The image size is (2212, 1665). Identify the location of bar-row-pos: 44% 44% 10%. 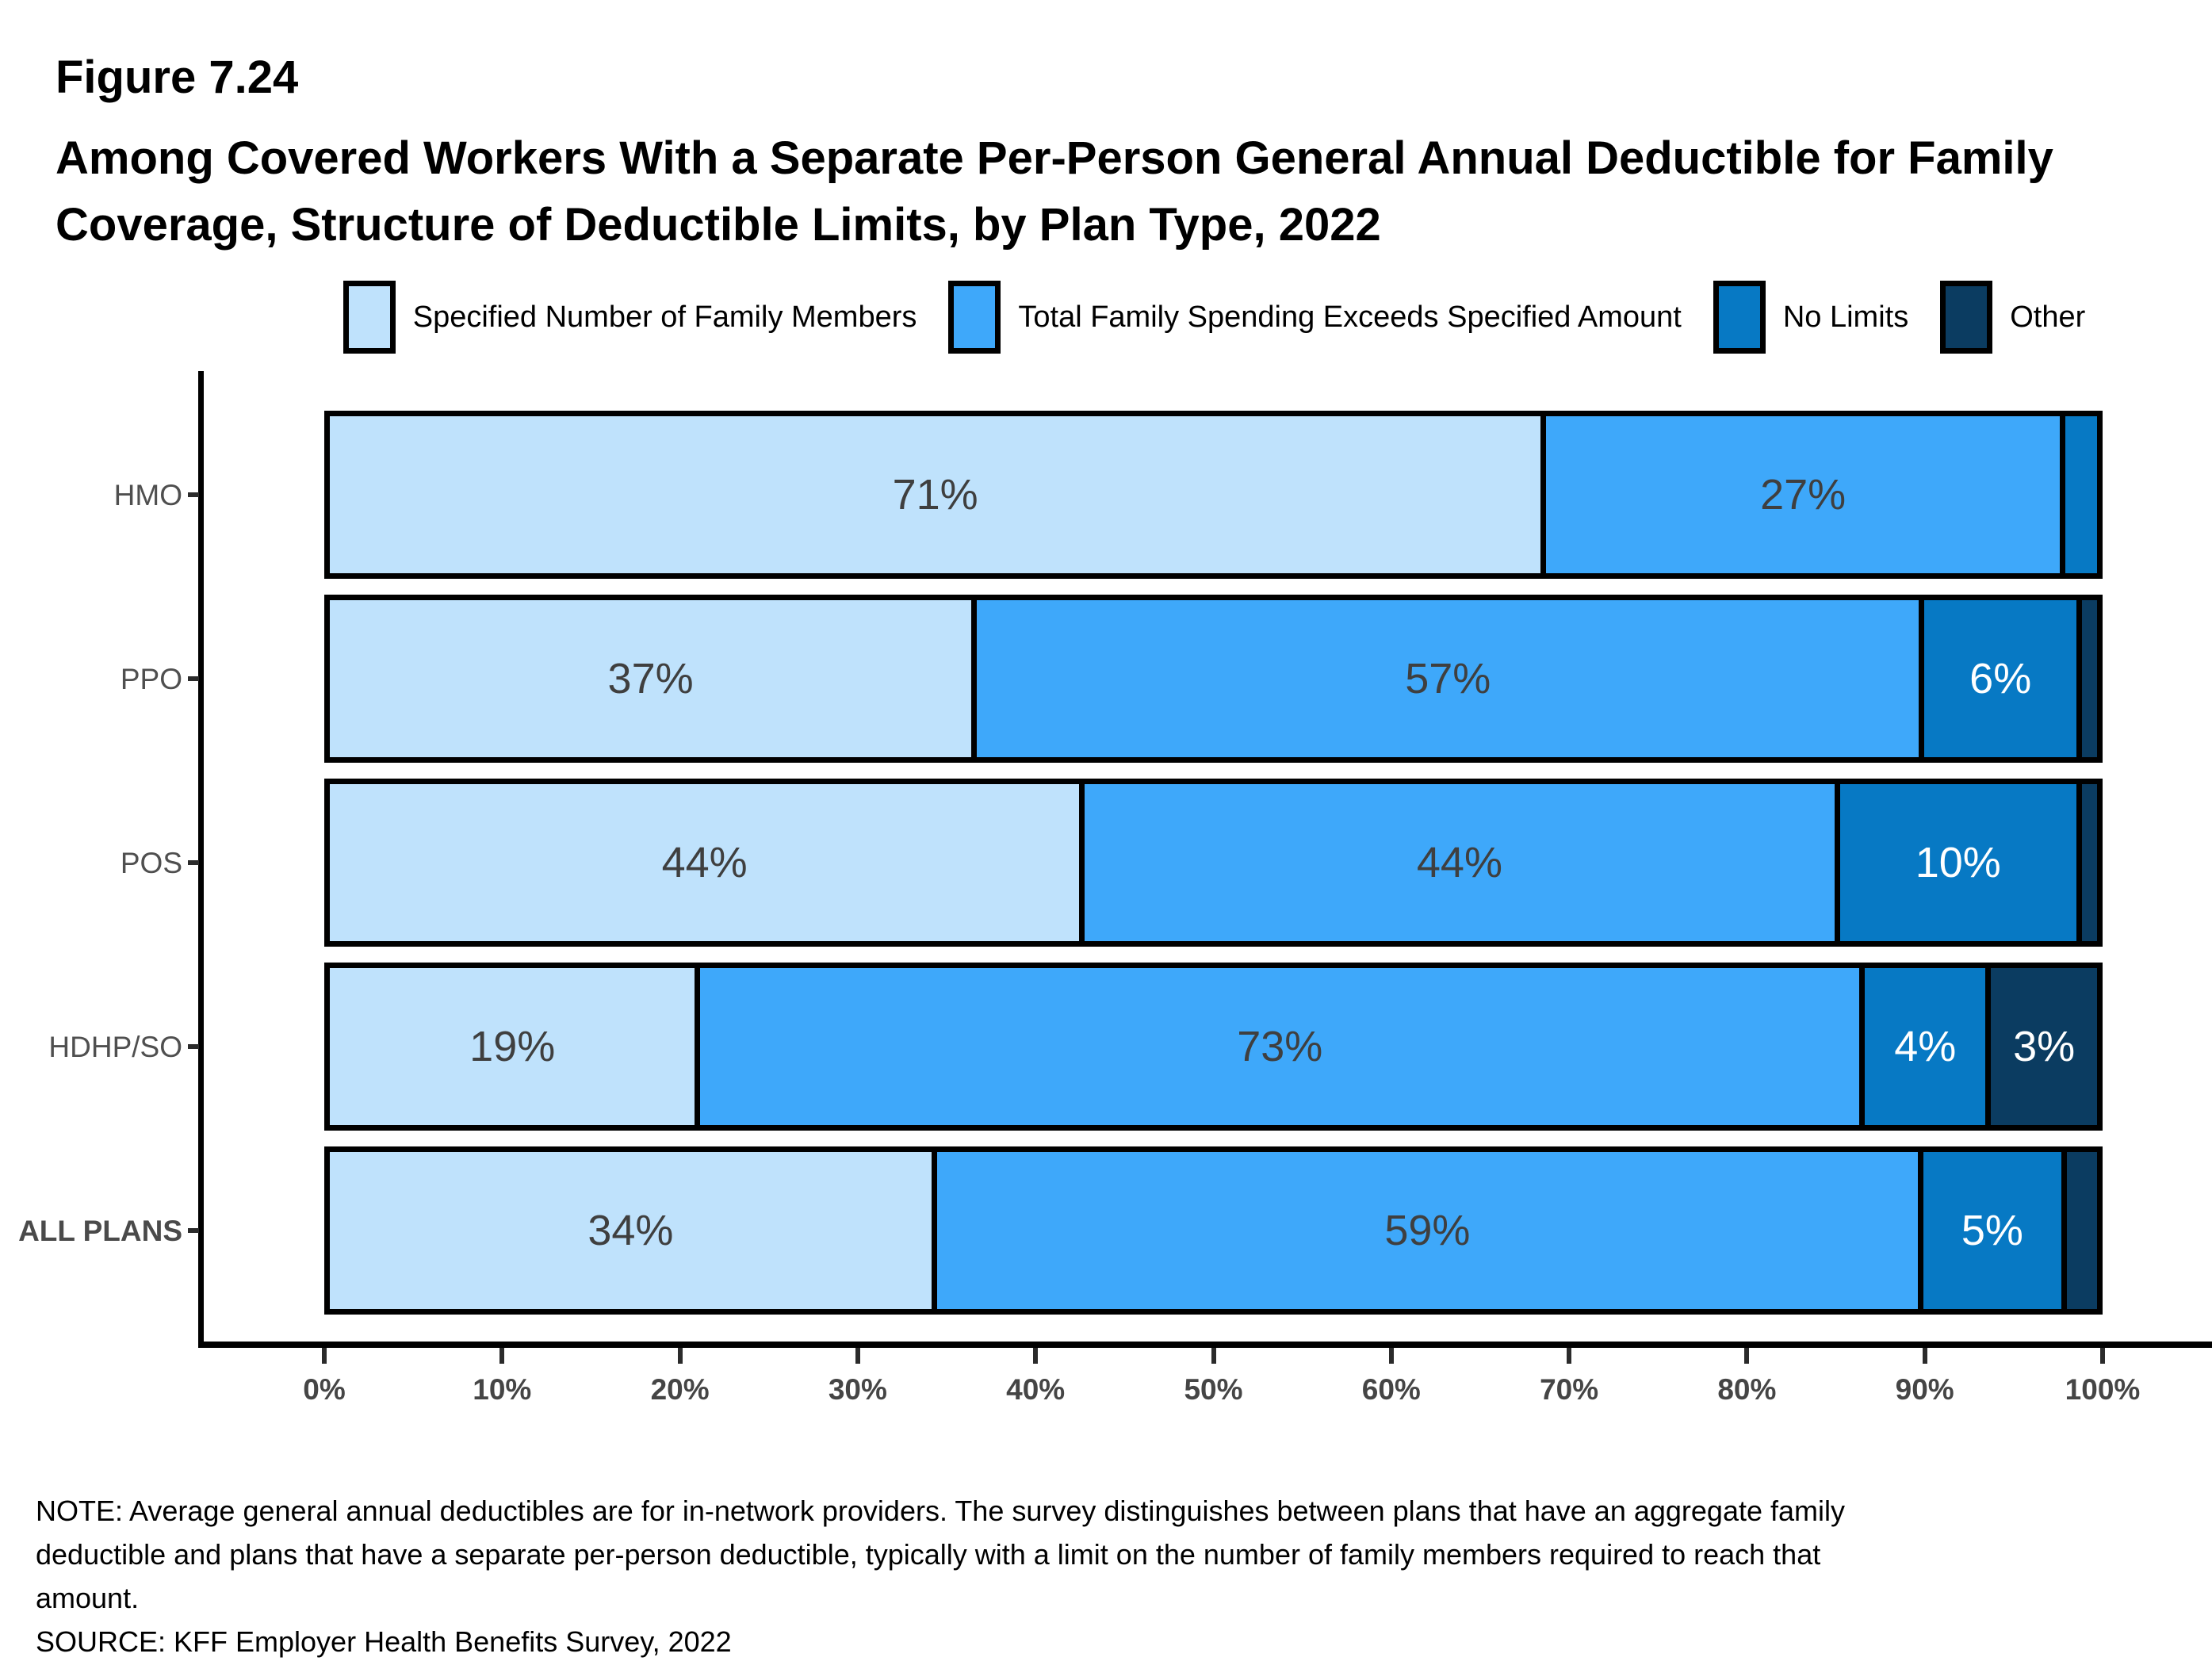
(1213, 863).